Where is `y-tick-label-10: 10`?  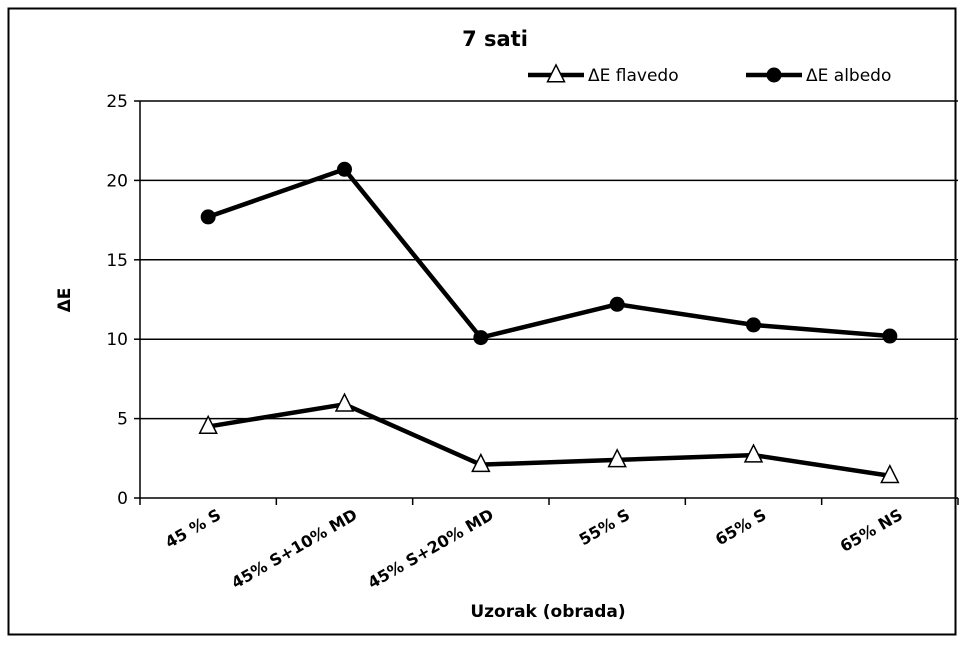 y-tick-label-10: 10 is located at coordinates (117, 340).